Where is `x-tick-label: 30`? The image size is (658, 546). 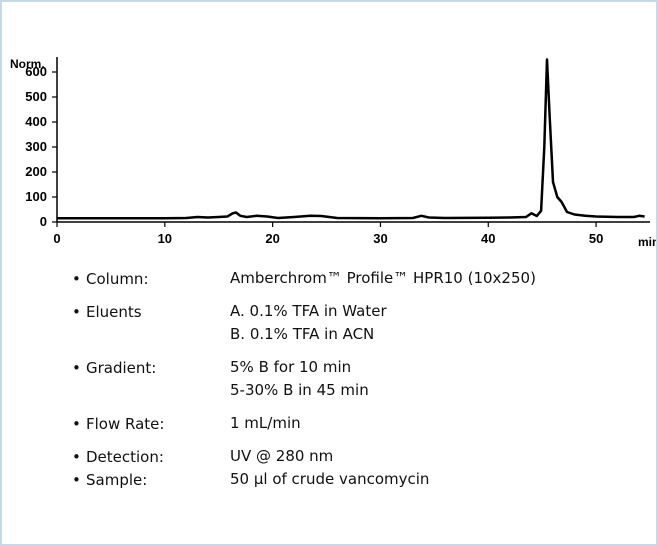 x-tick-label: 30 is located at coordinates (380, 238).